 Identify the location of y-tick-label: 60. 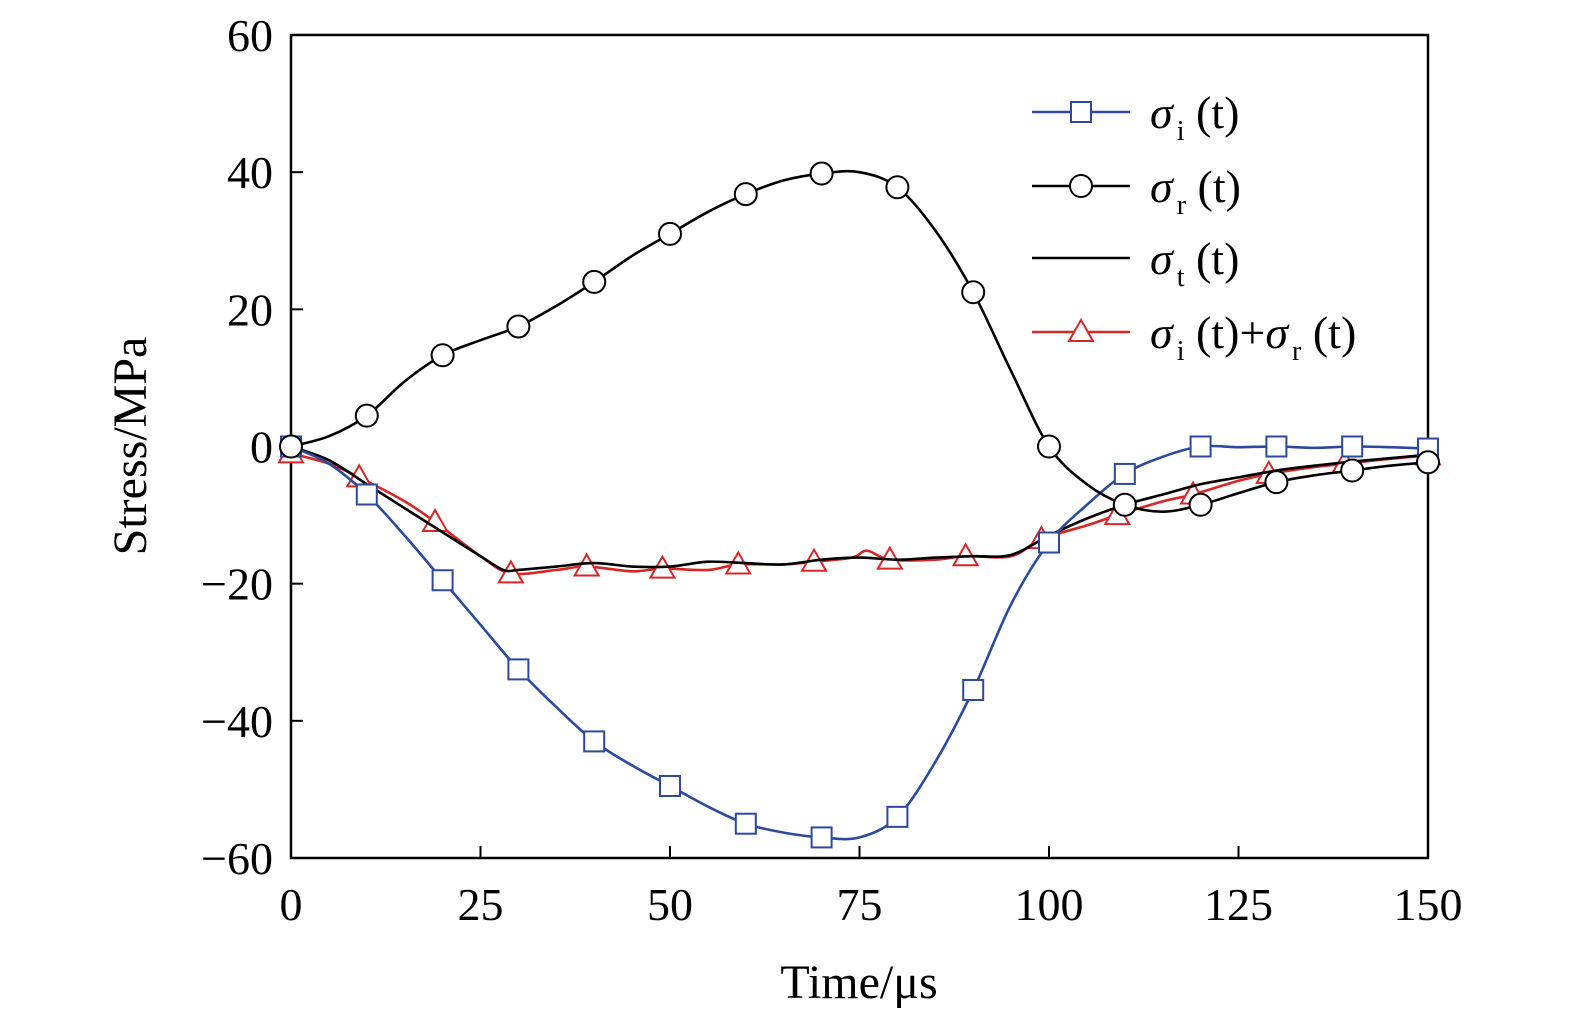
(250, 35).